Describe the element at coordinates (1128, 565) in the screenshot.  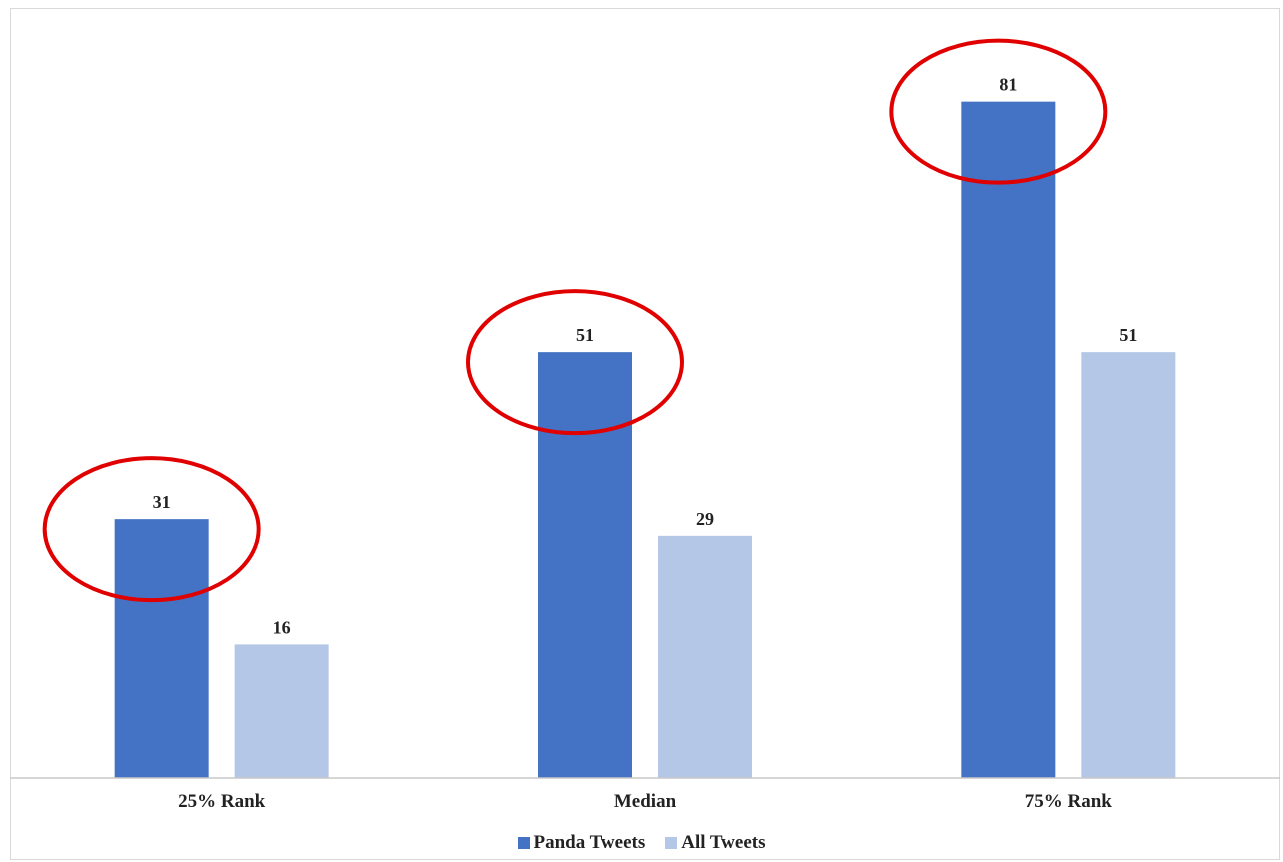
I see `bar-all-tweets-75-rank` at that location.